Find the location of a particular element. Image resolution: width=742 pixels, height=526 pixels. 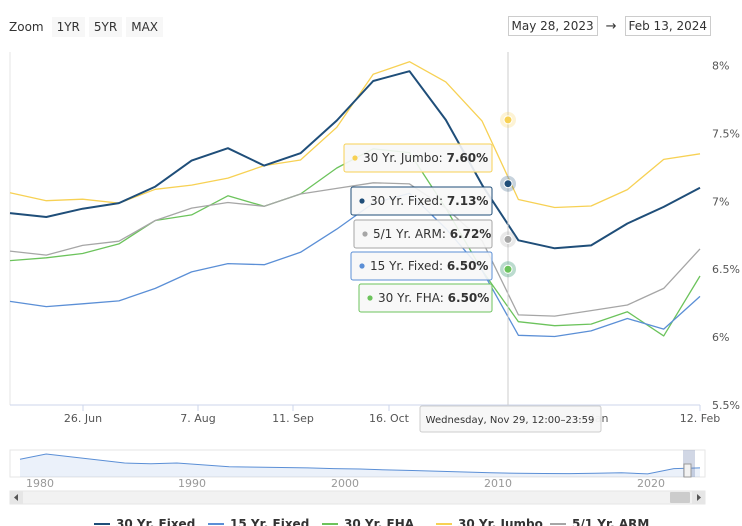

tooltip-box-arm is located at coordinates (423, 234).